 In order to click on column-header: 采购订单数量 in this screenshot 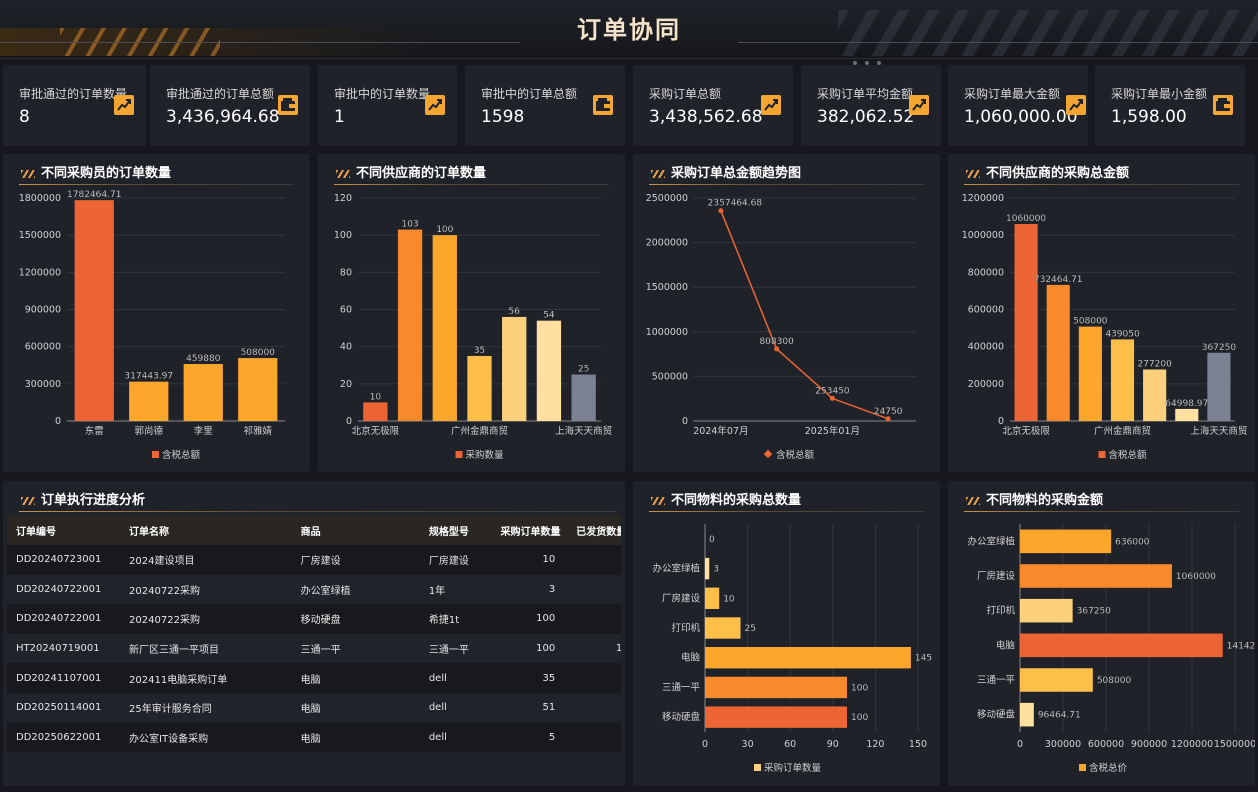, I will do `click(529, 530)`.